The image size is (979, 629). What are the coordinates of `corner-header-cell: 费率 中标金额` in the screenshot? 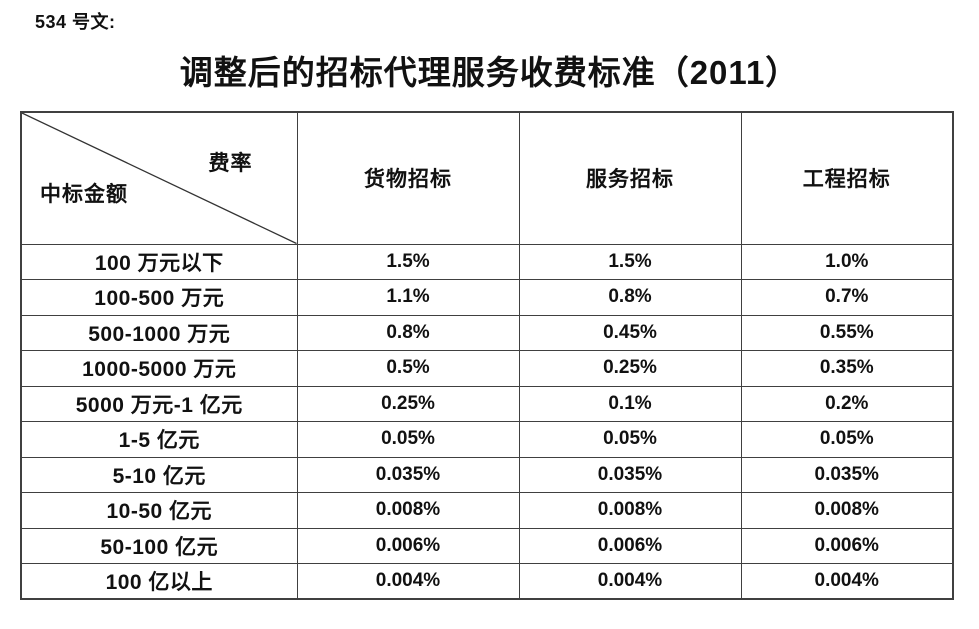 It's located at (159, 178).